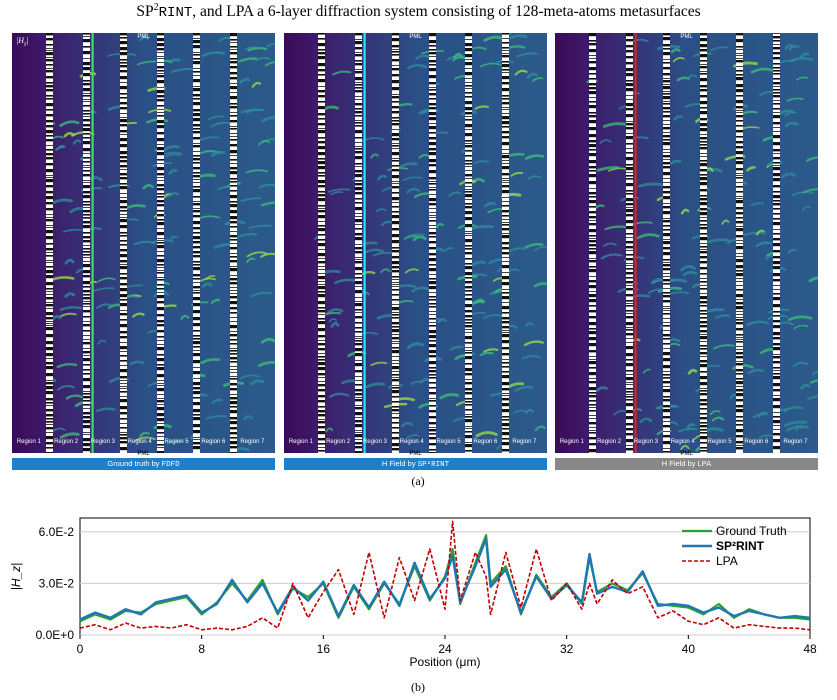 The height and width of the screenshot is (700, 837). I want to click on x-tick-label: 8, so click(201, 649).